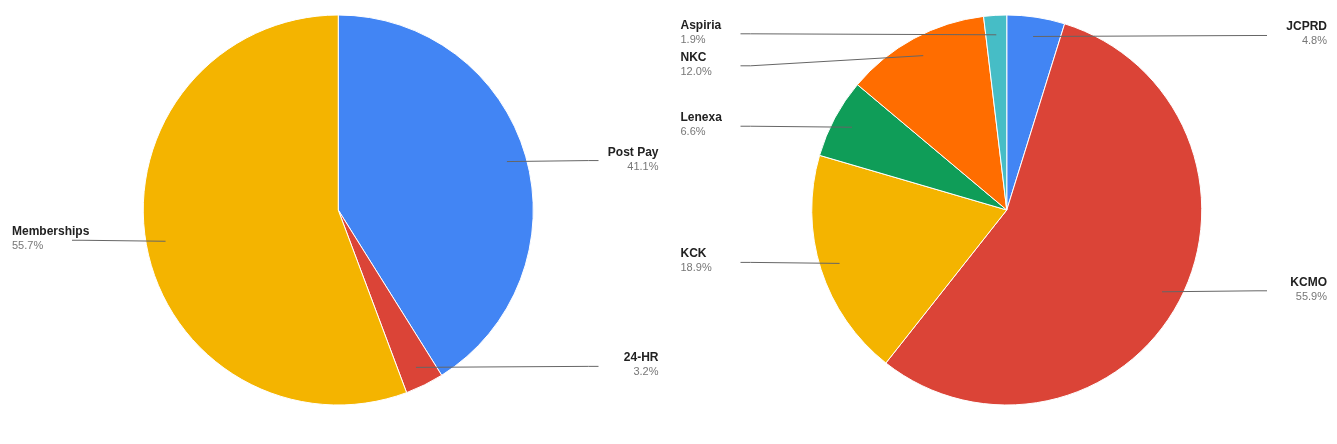 The height and width of the screenshot is (444, 1337). Describe the element at coordinates (693, 38) in the screenshot. I see `data-label: 1.9%` at that location.